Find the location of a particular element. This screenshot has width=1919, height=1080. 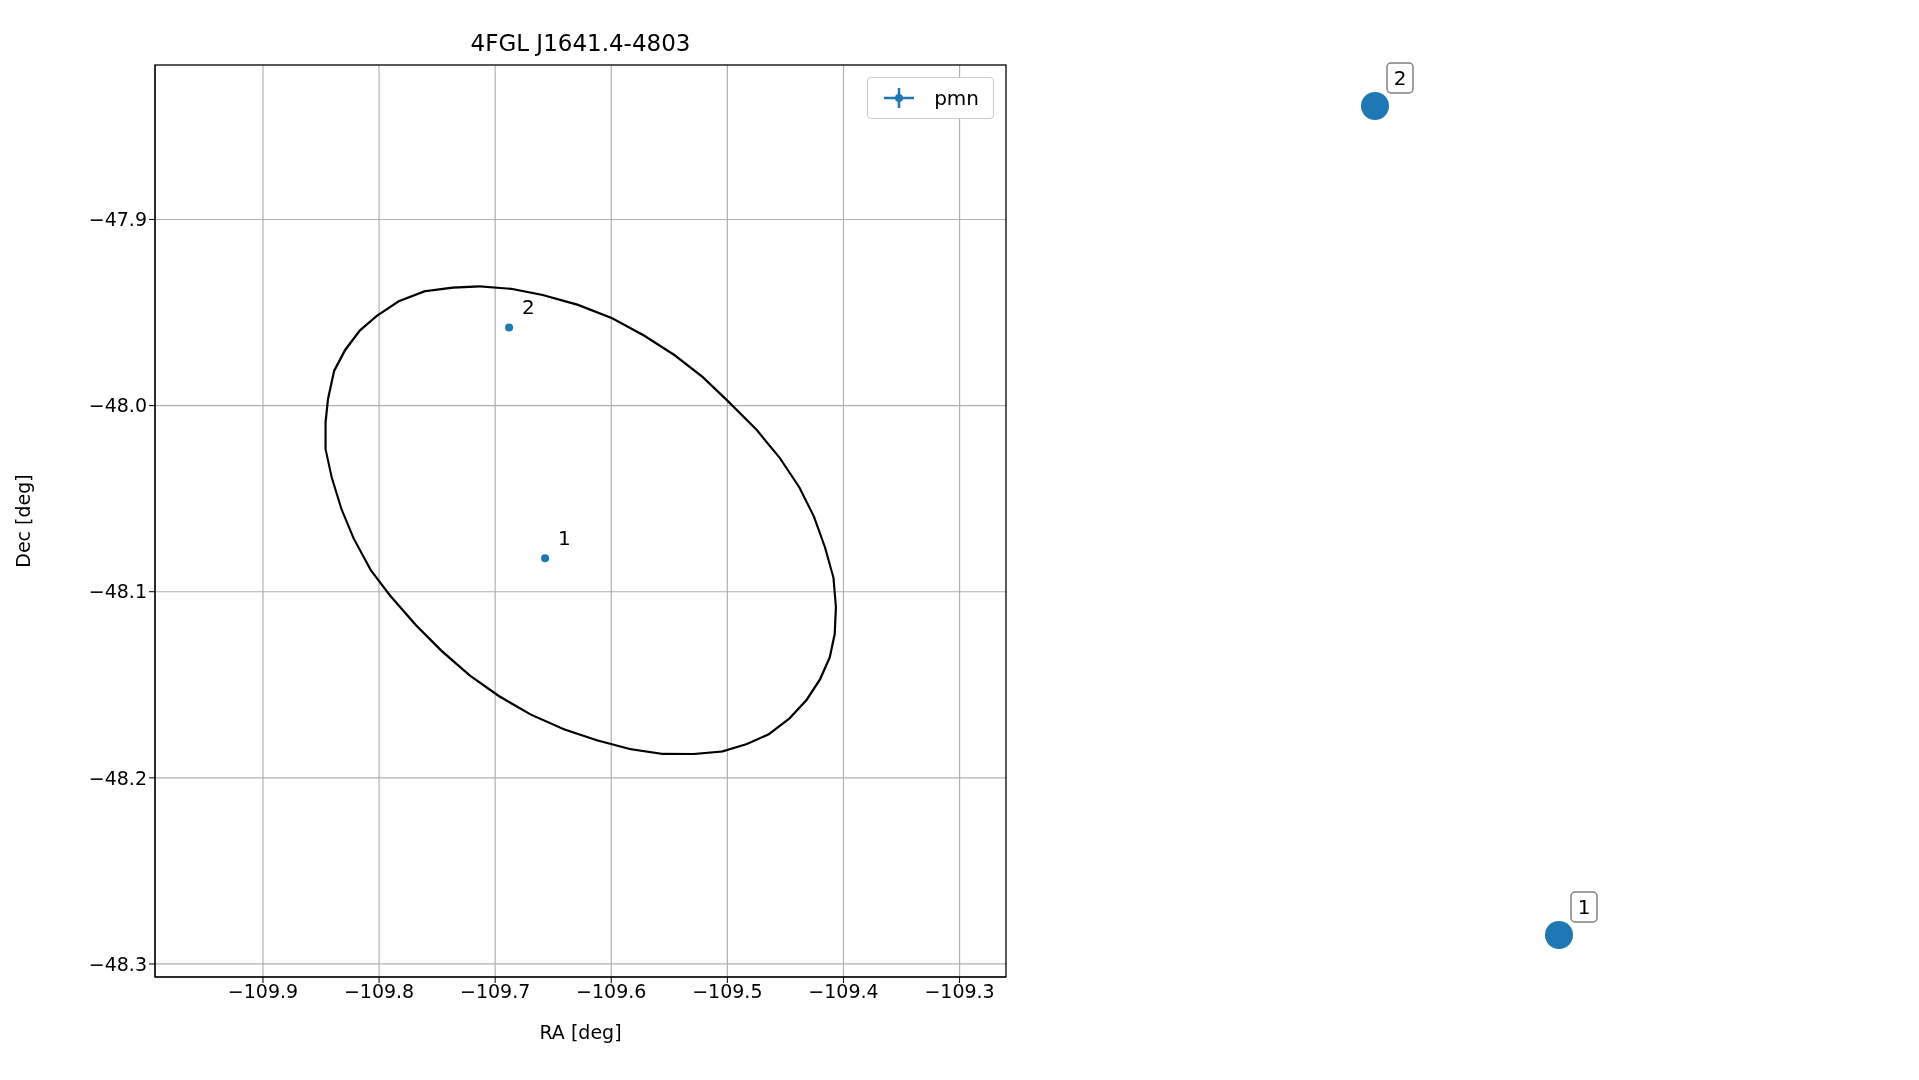

y-tick-label: −48.0 is located at coordinates (117, 405).